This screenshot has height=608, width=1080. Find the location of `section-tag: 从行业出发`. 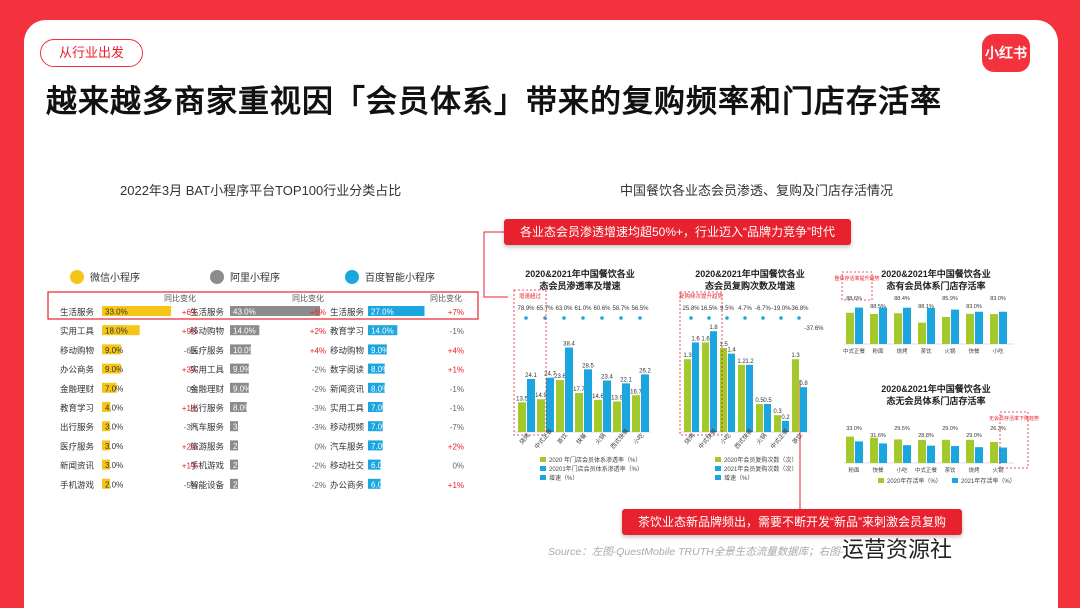

section-tag: 从行业出发 is located at coordinates (92, 53).